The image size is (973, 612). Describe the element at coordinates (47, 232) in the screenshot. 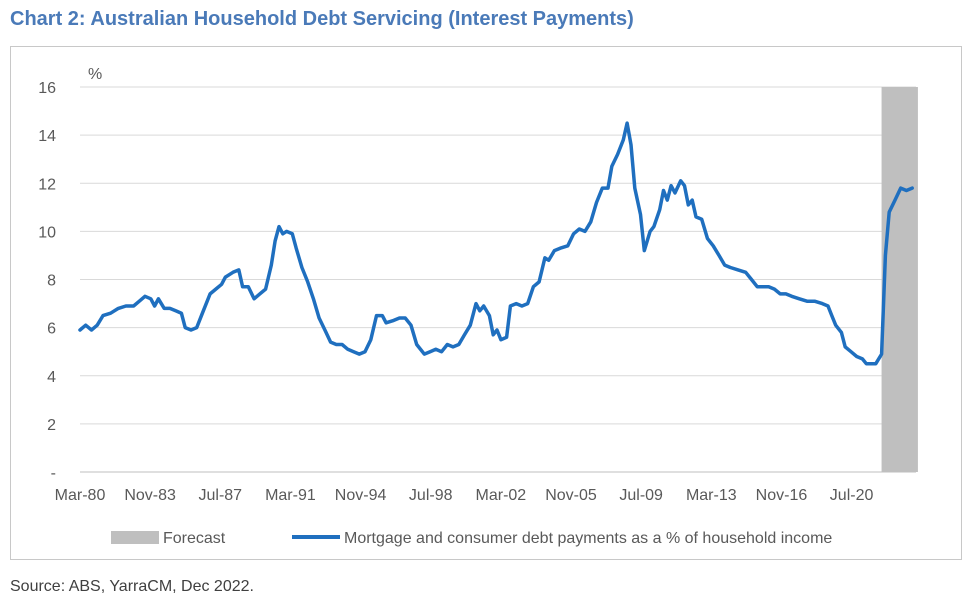

I see `y-tick-label: 10` at that location.